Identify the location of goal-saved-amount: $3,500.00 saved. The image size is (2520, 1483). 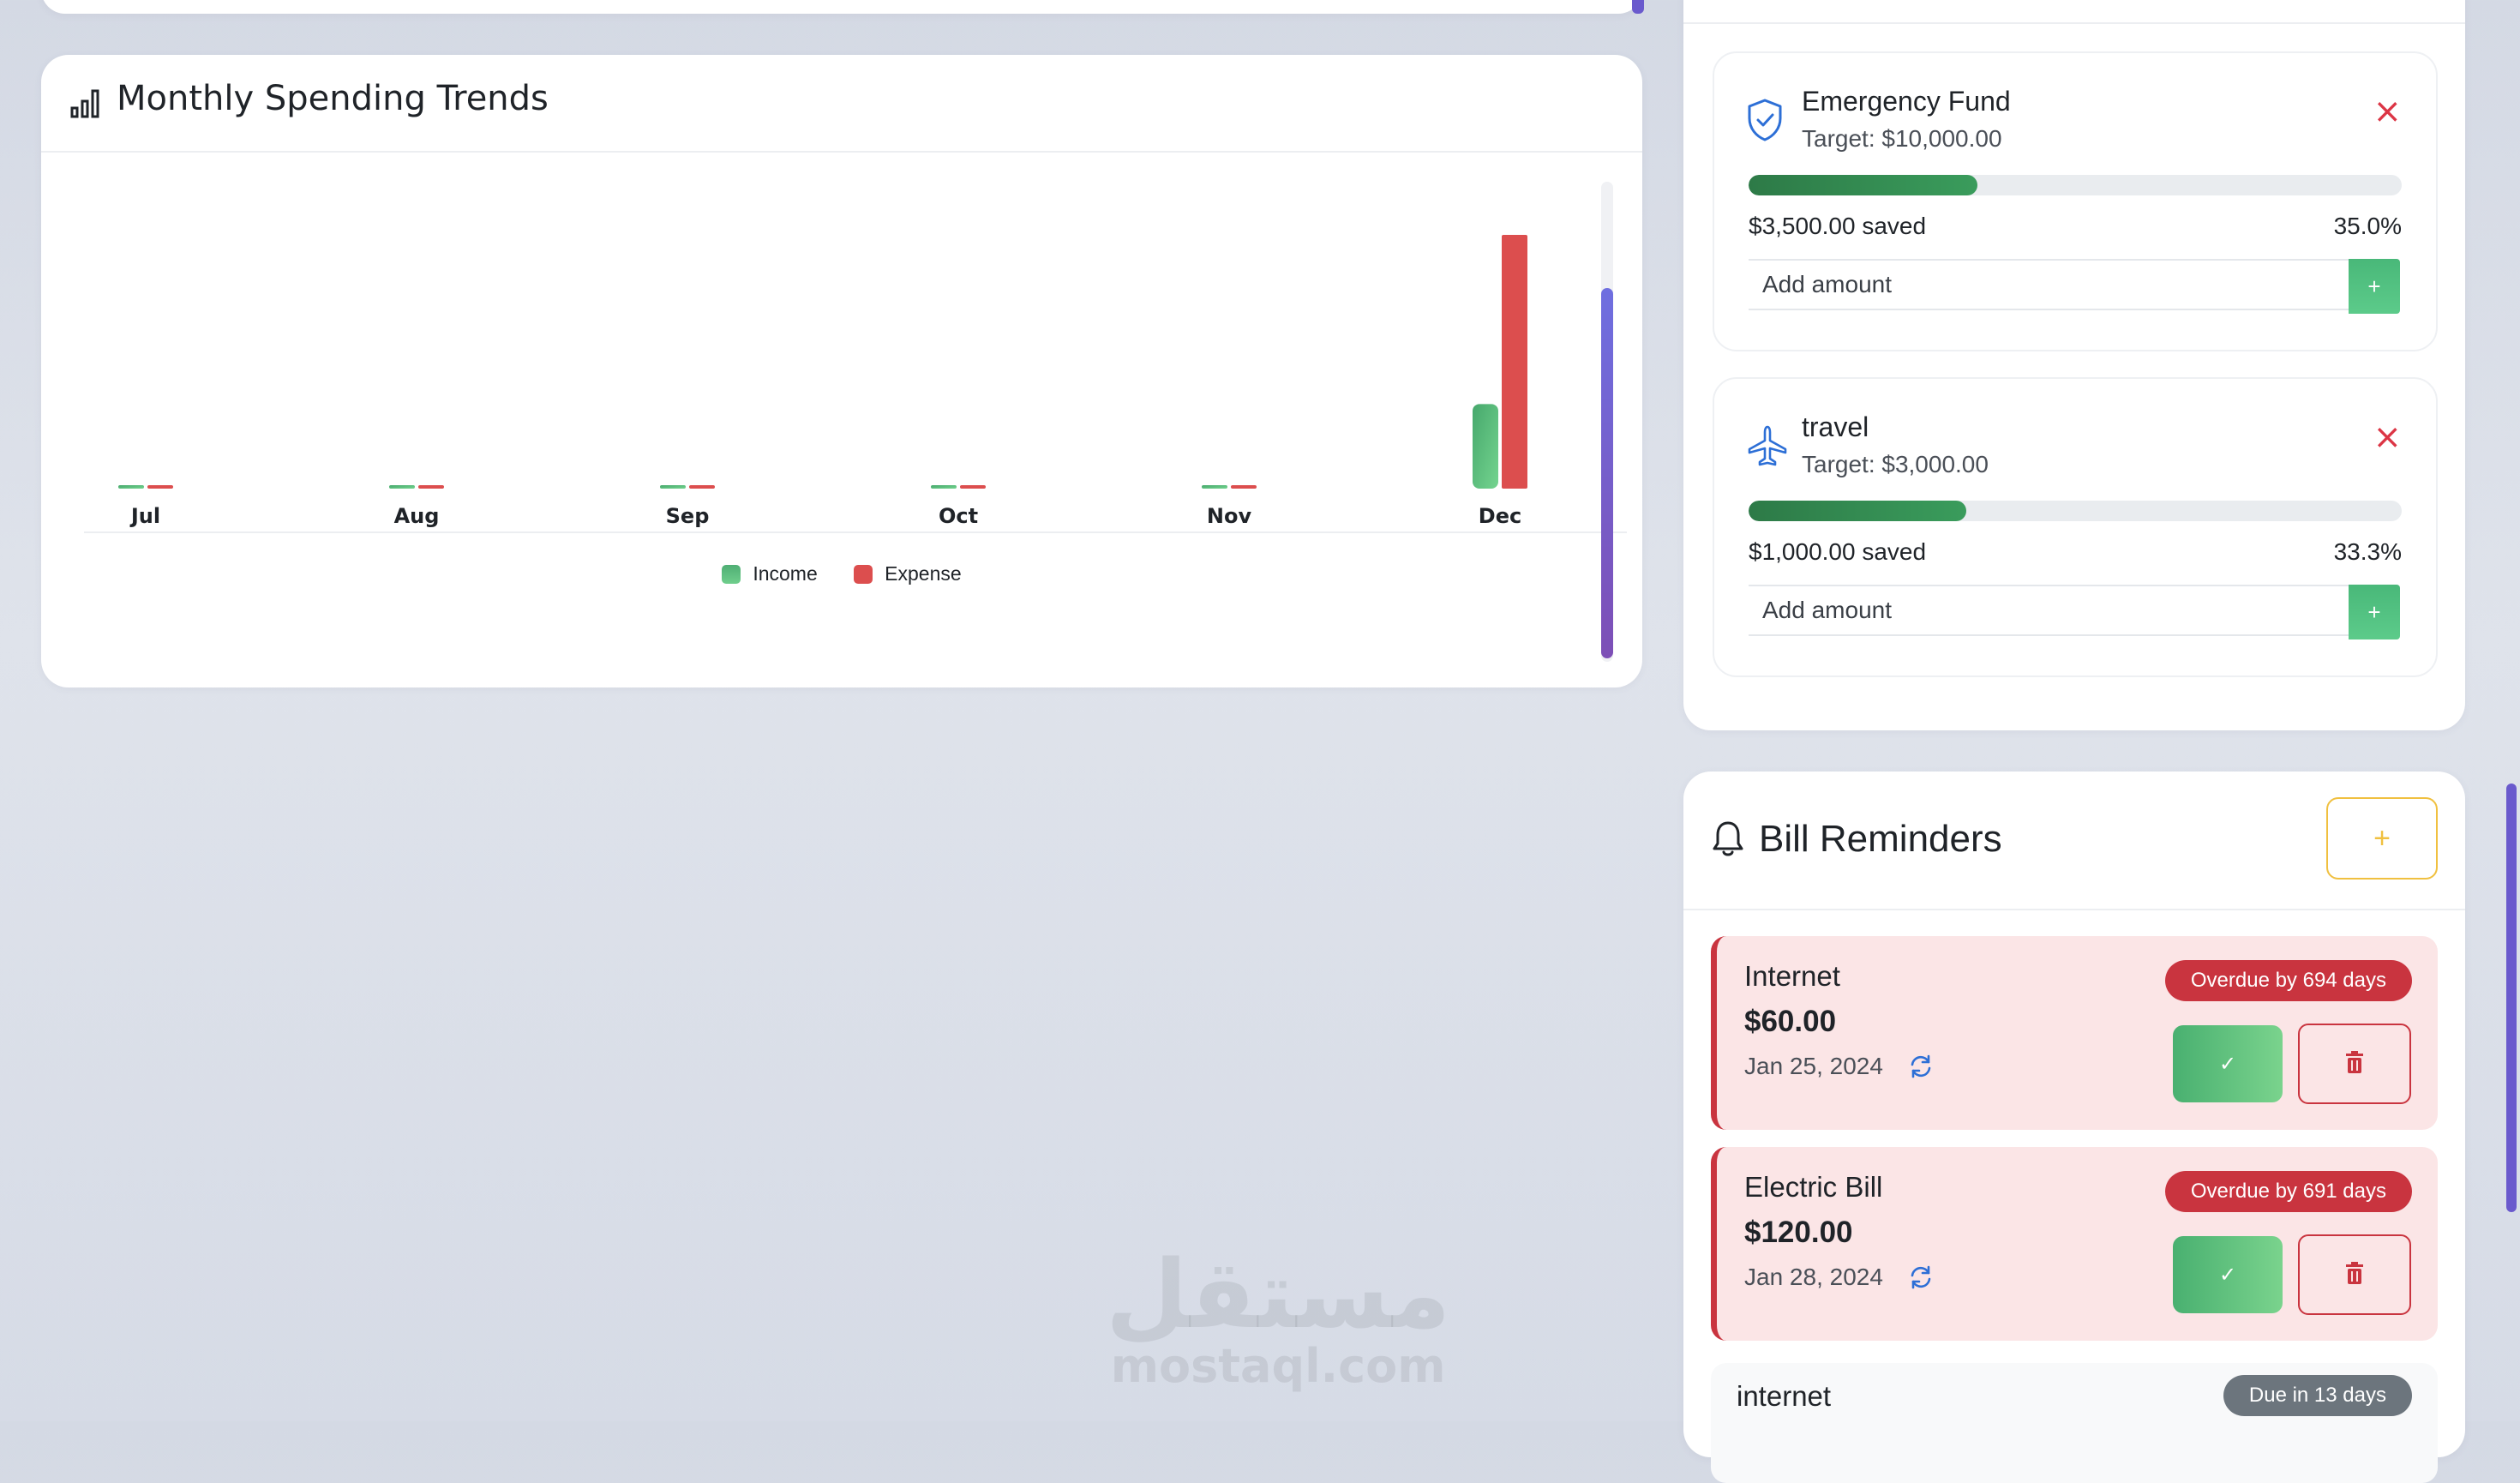
(1838, 226).